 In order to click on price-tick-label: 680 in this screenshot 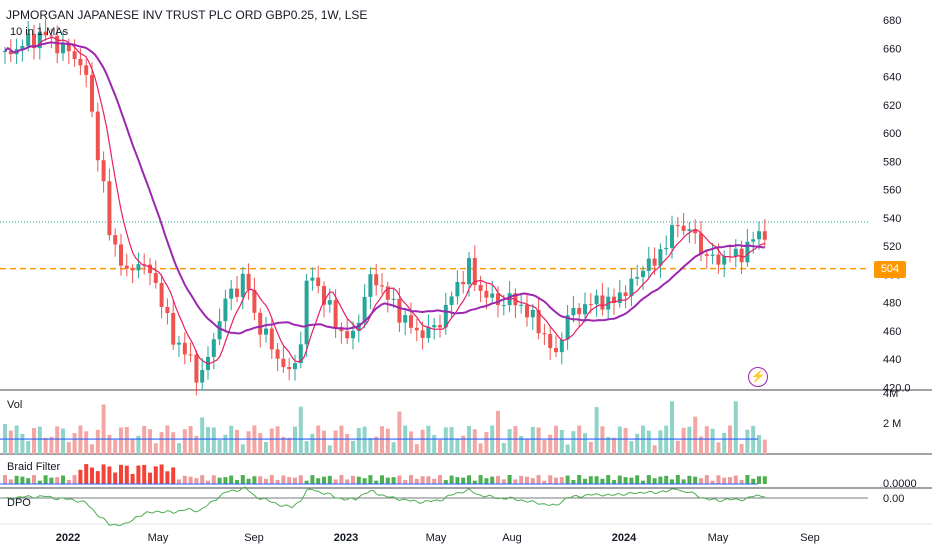, I will do `click(892, 21)`.